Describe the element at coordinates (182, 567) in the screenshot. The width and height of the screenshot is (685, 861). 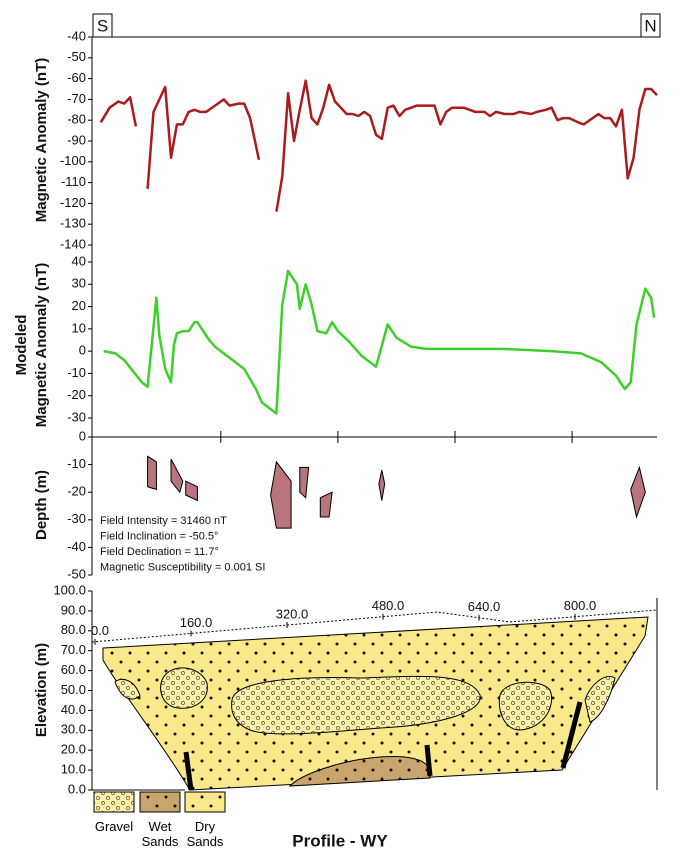
I see `annotation: Magnetic Susceptibility = 0.001 SI` at that location.